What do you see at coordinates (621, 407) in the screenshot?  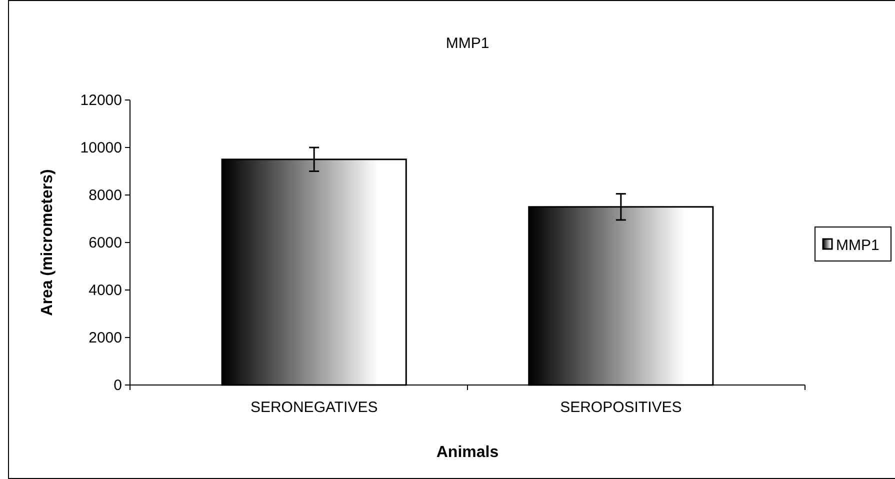 I see `x-tick-label: SEROPOSITIVES` at bounding box center [621, 407].